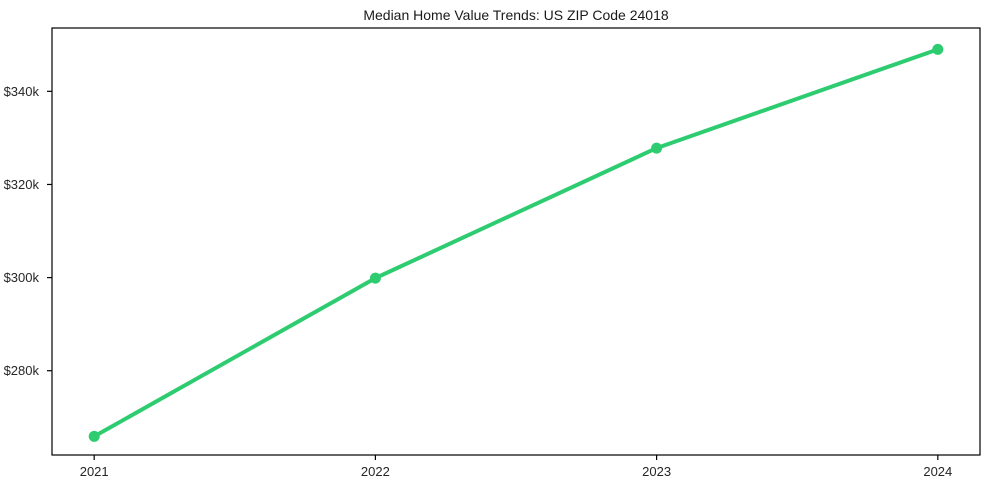  I want to click on y-tick-label: $280k, so click(22, 370).